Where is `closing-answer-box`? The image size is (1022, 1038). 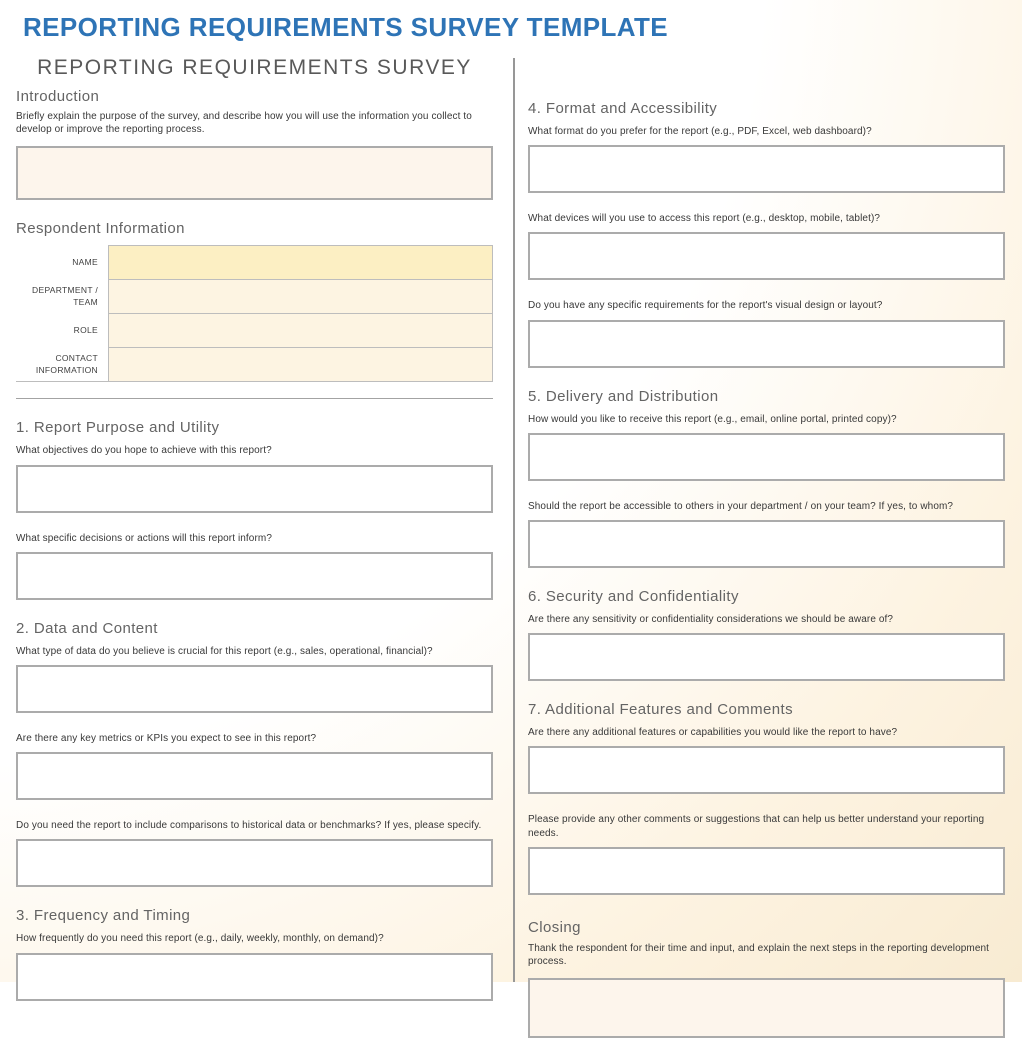
closing-answer-box is located at coordinates (766, 1008).